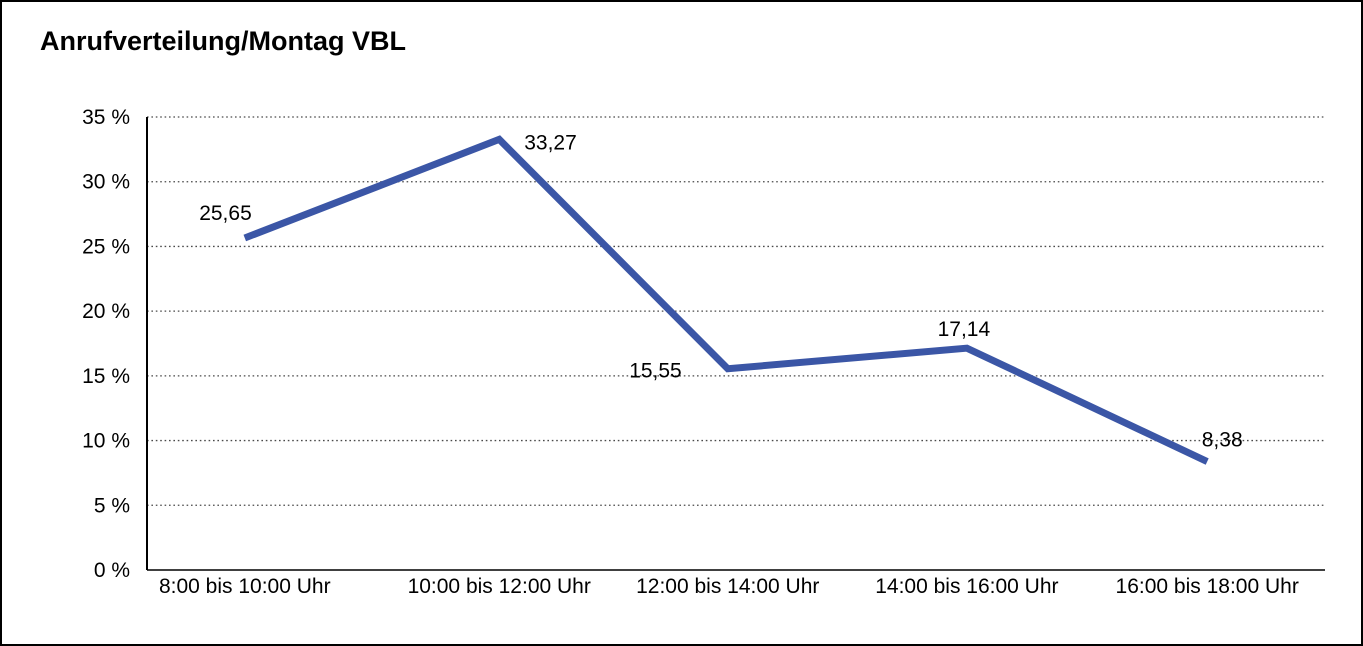 The width and height of the screenshot is (1363, 646). What do you see at coordinates (106, 441) in the screenshot?
I see `y-tick-label: 10 %` at bounding box center [106, 441].